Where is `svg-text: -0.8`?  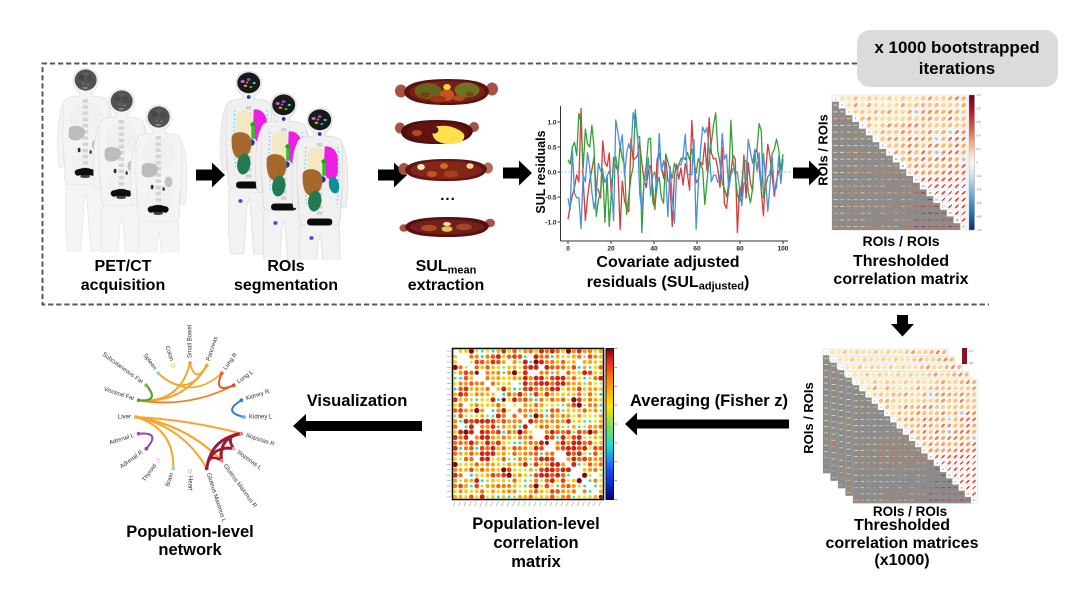 svg-text: -0.8 is located at coordinates (979, 217).